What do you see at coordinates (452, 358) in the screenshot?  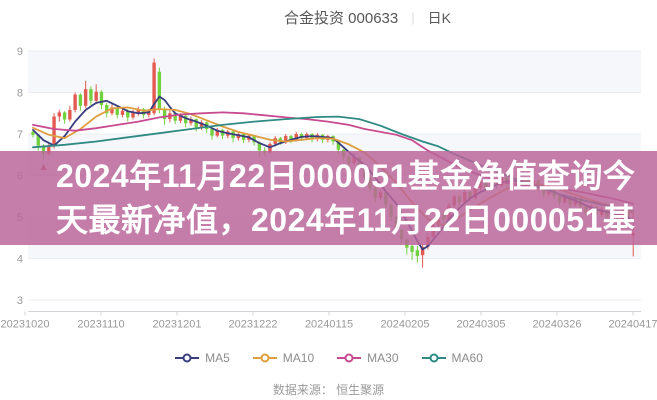 I see `legend-item-ma60: MA60` at bounding box center [452, 358].